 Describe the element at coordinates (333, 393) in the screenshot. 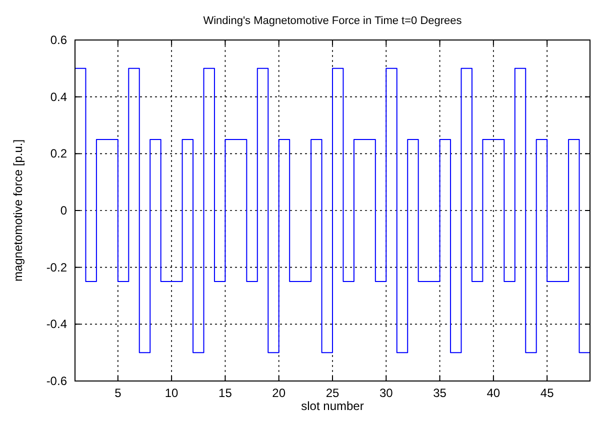

I see `x-tick-label: 25` at that location.